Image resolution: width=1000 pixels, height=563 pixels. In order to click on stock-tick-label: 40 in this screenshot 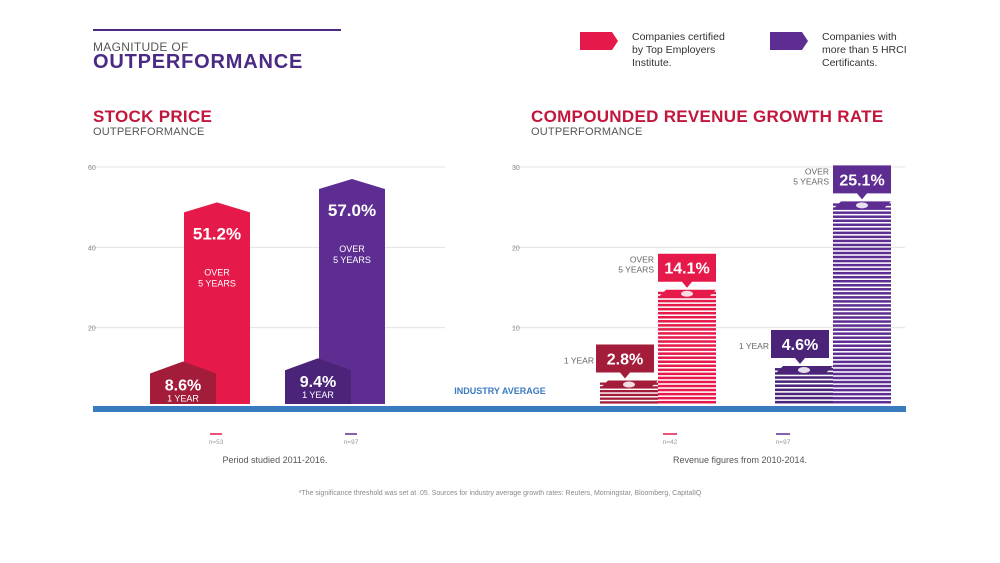, I will do `click(92, 248)`.